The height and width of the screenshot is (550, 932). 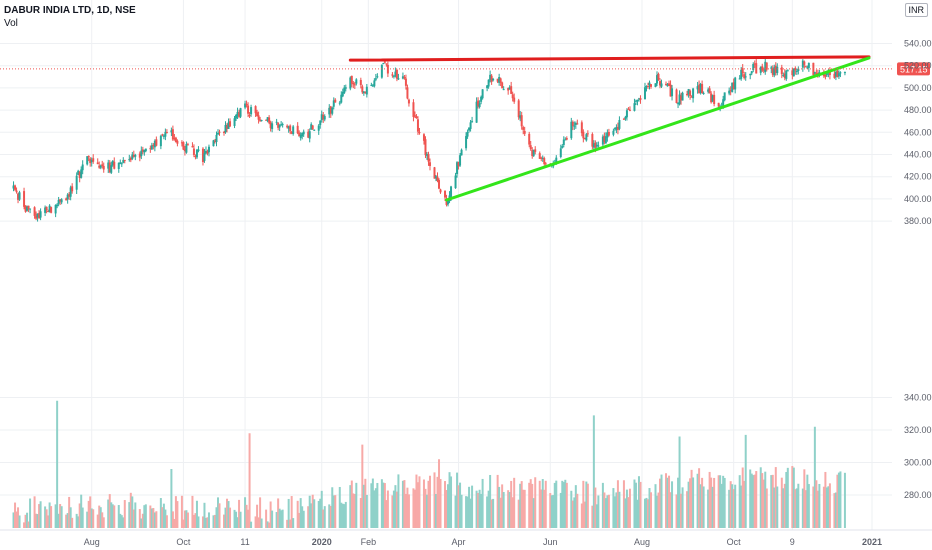 I want to click on symbol-title: DABUR INDIA LTD, 1D, NSE, so click(x=70, y=10).